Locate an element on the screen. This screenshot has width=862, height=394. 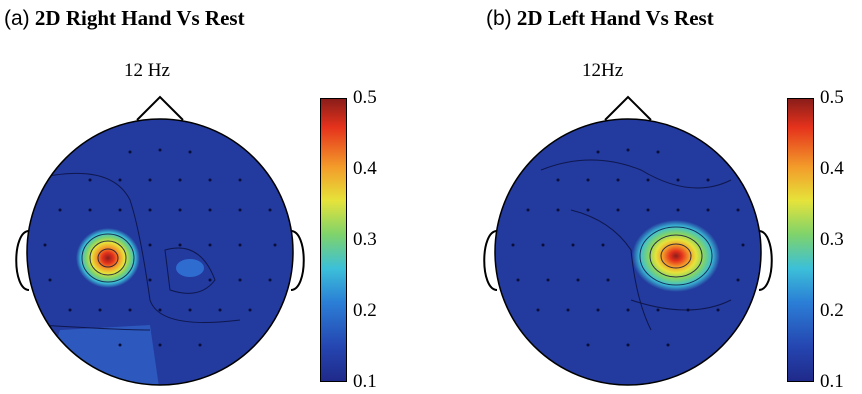
panel-letter: (b) is located at coordinates (499, 18).